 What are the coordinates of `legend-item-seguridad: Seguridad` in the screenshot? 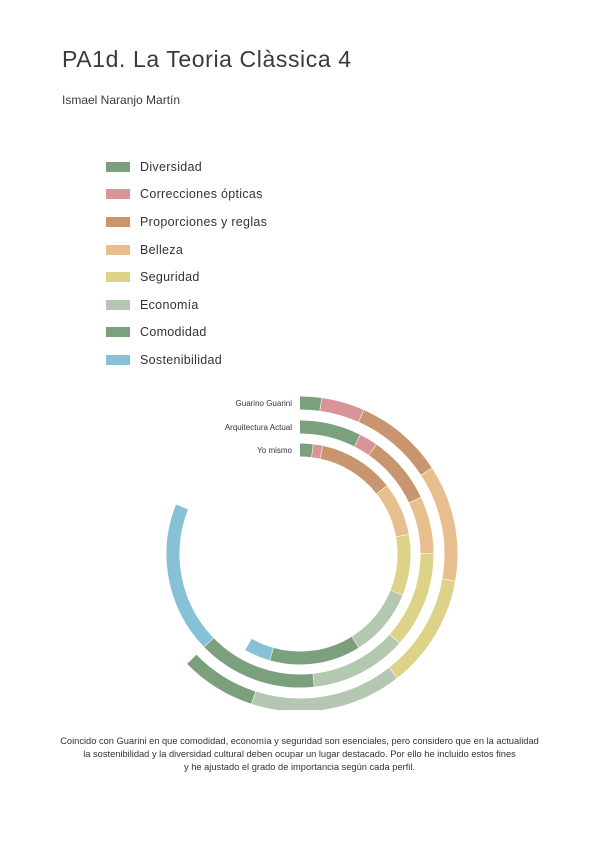 It's located at (186, 277).